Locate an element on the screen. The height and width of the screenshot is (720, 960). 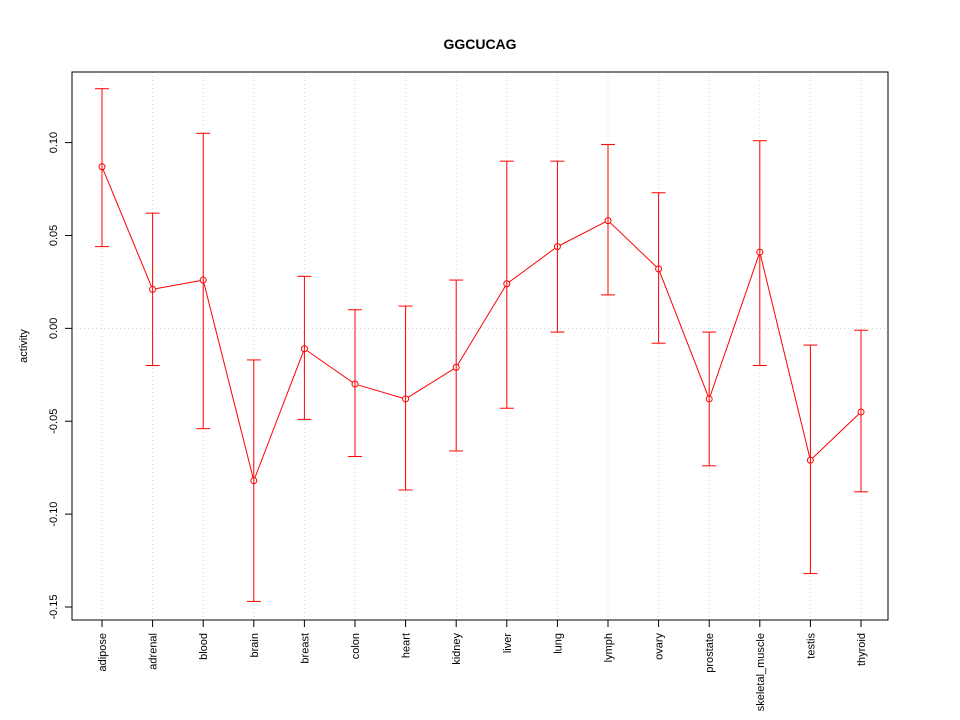
x-tick-label: blood is located at coordinates (204, 646).